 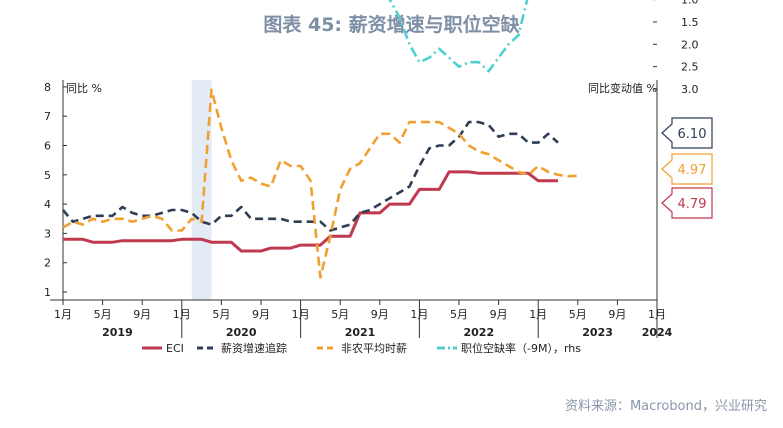 What do you see at coordinates (692, 204) in the screenshot?
I see `callout-value: 4.79` at bounding box center [692, 204].